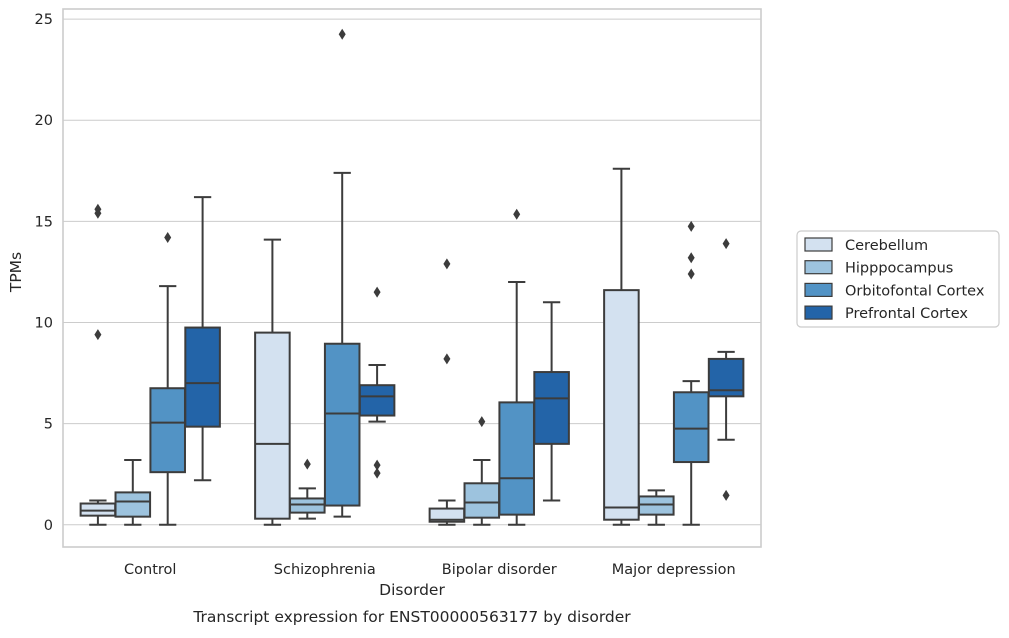 The height and width of the screenshot is (638, 1009). I want to click on x-tick-label: Bipolar disorder, so click(499, 570).